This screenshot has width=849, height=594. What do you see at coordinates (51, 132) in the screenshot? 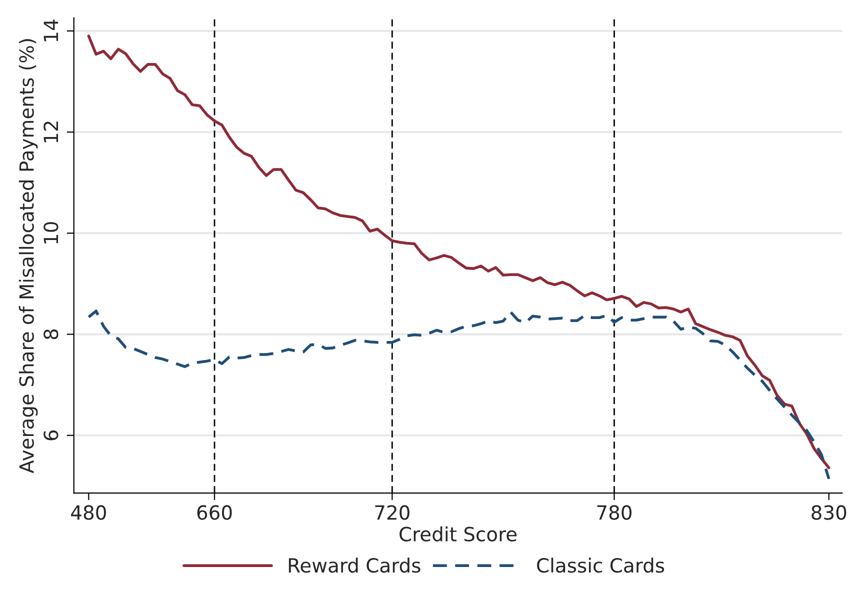
I see `y-tick-label: 12` at bounding box center [51, 132].